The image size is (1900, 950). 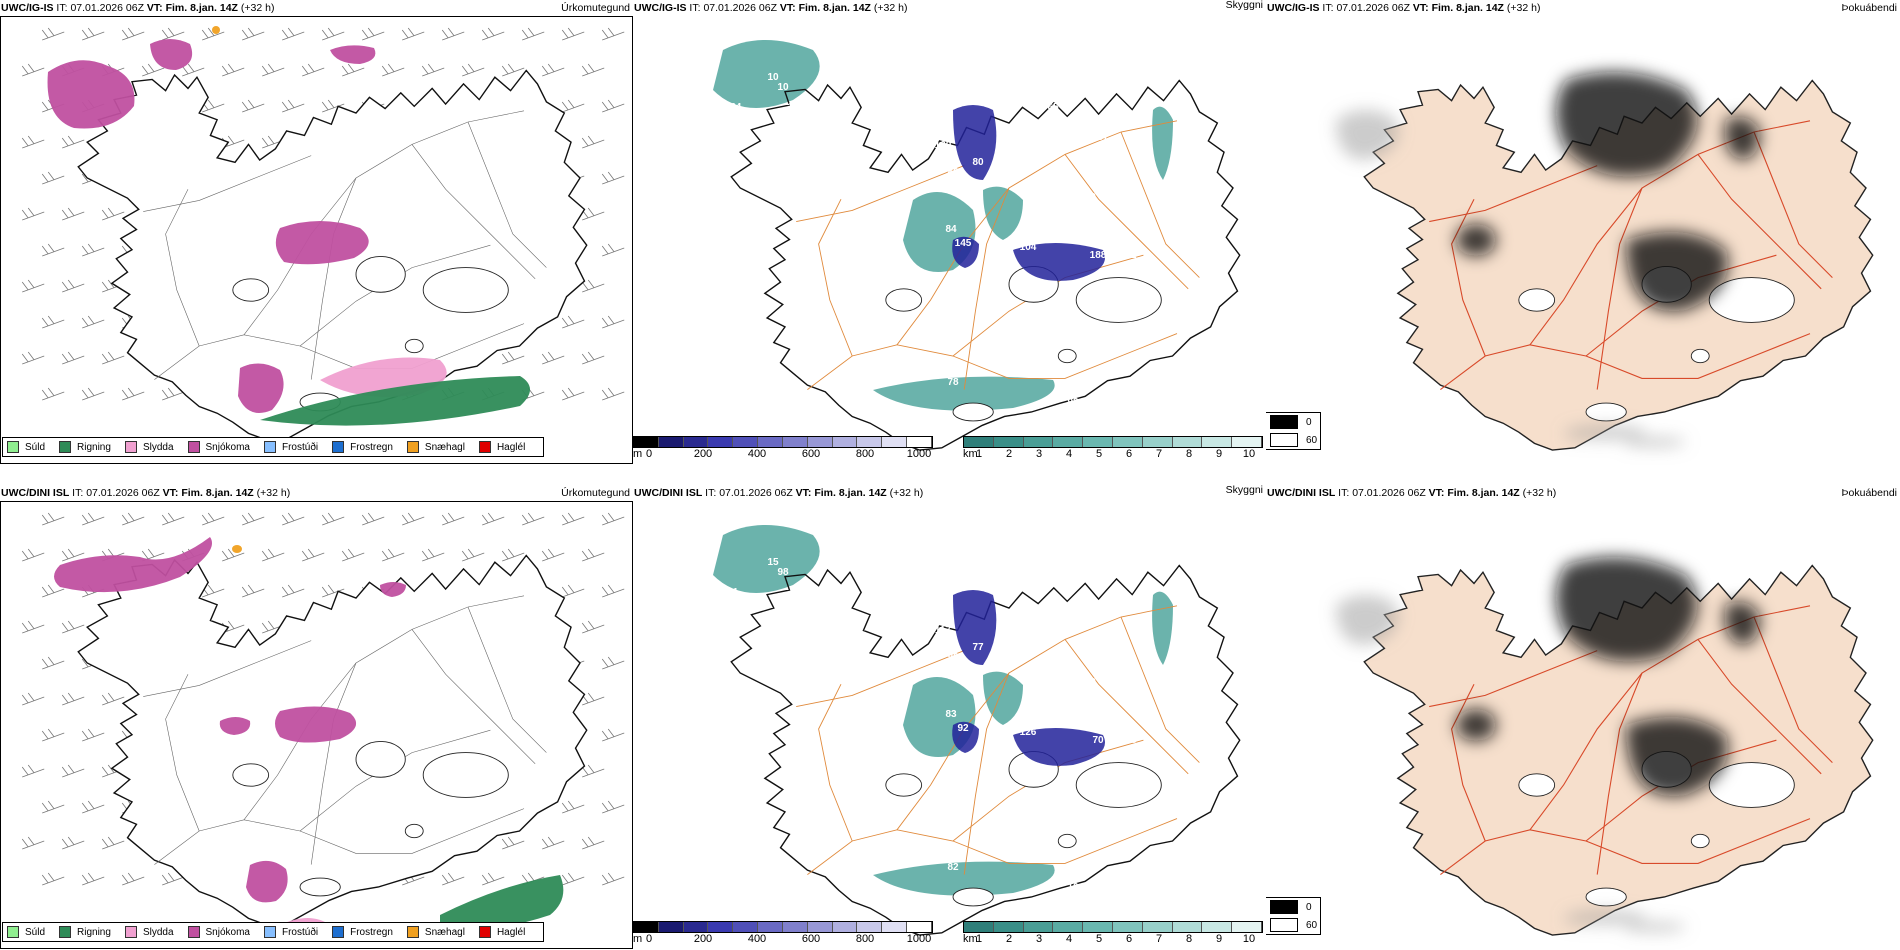 What do you see at coordinates (444, 447) in the screenshot?
I see `legend-label: Snæhagl` at bounding box center [444, 447].